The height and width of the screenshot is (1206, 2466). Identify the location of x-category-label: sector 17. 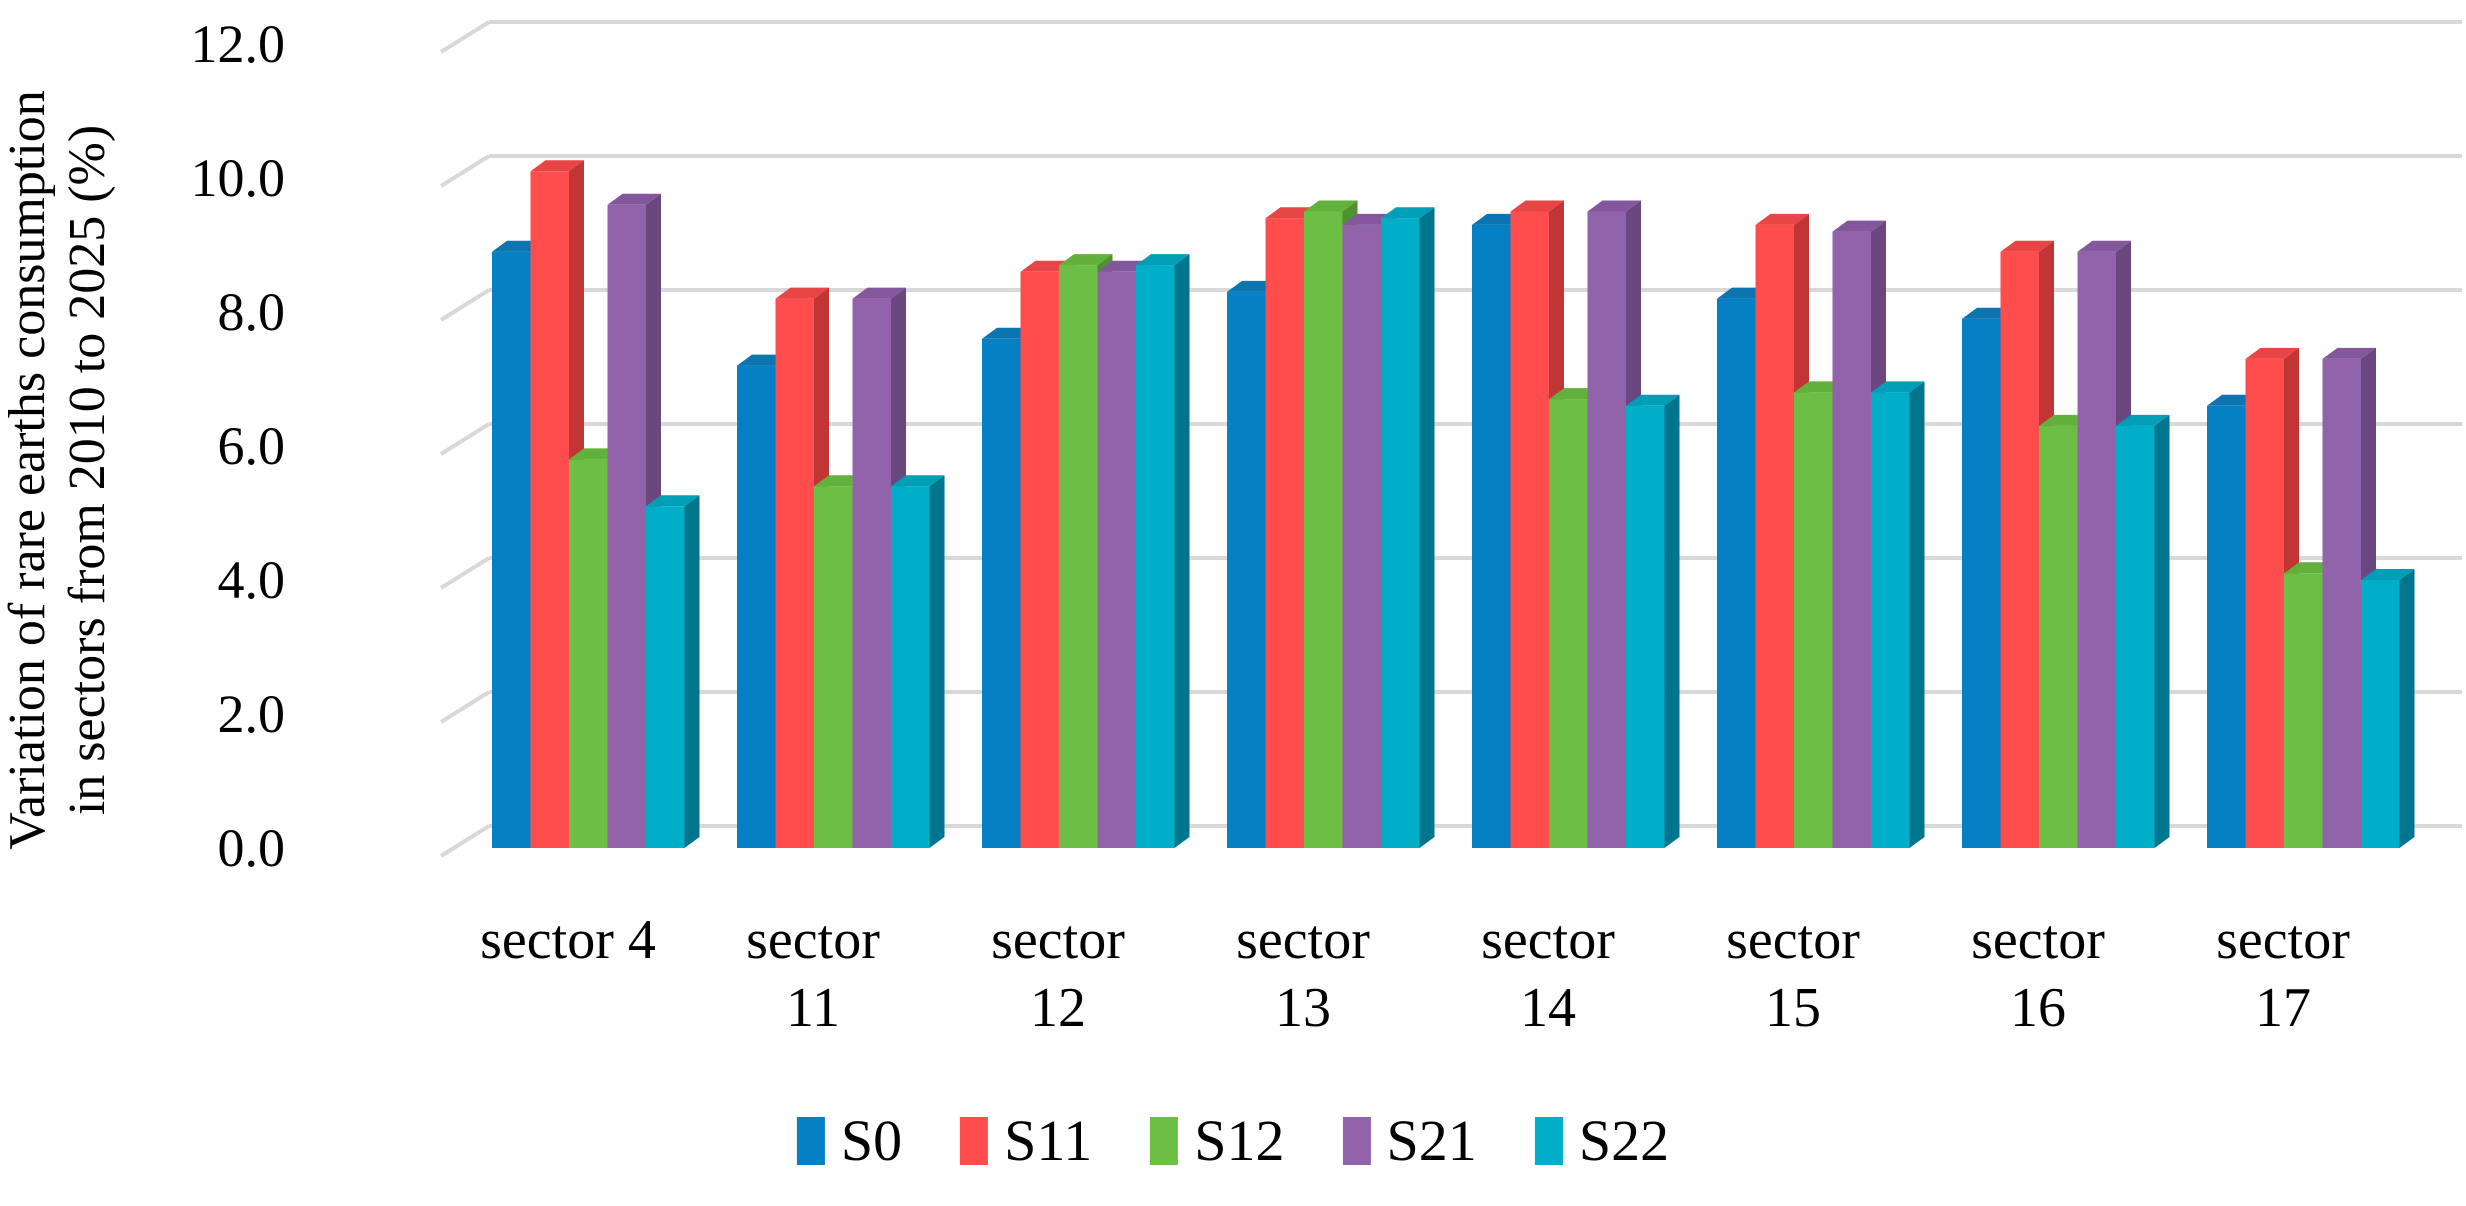
(2283, 974).